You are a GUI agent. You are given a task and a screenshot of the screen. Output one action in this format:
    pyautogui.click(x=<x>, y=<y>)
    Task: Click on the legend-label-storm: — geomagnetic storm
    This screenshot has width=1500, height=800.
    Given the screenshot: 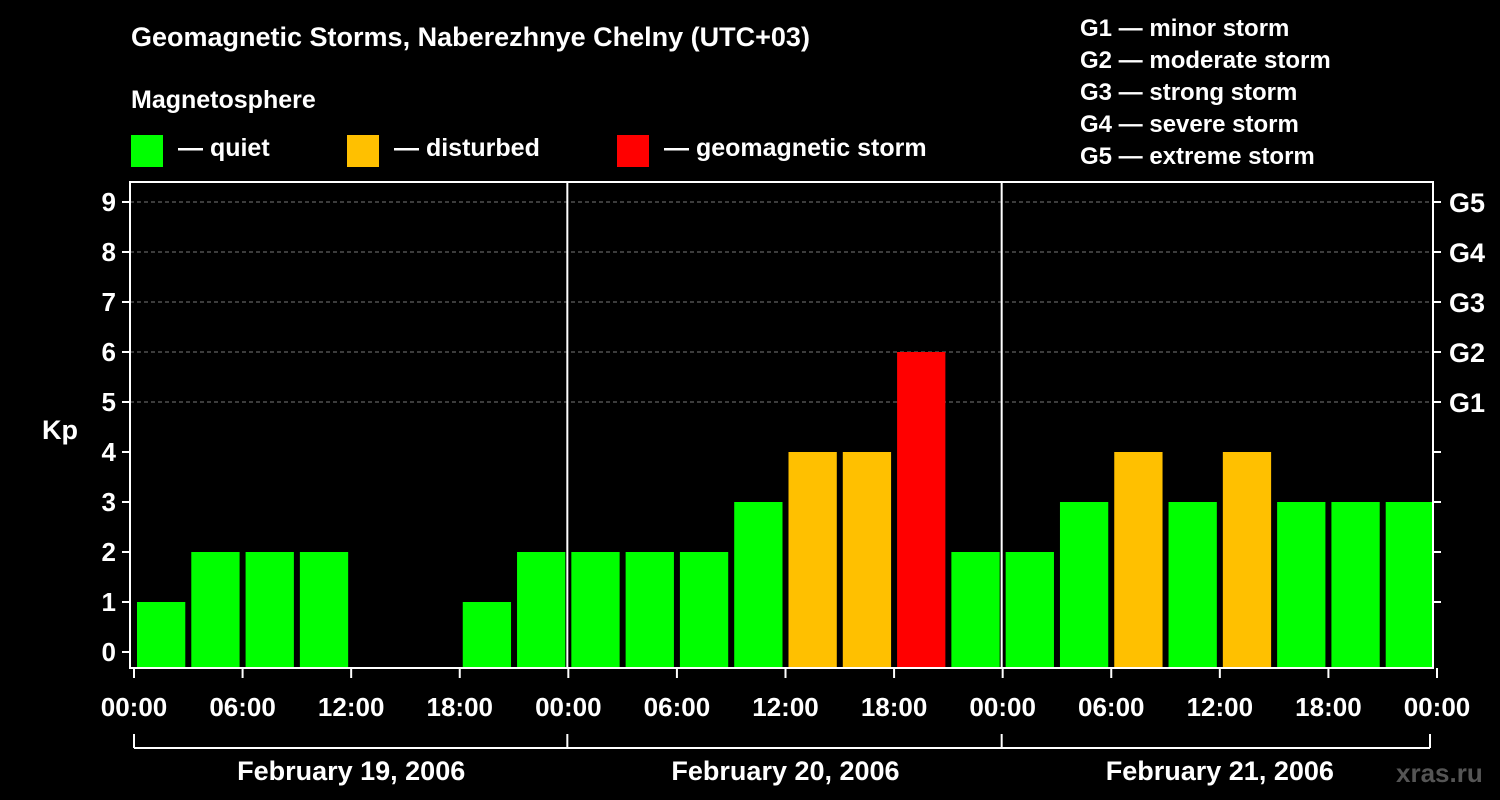 What is the action you would take?
    pyautogui.click(x=795, y=148)
    